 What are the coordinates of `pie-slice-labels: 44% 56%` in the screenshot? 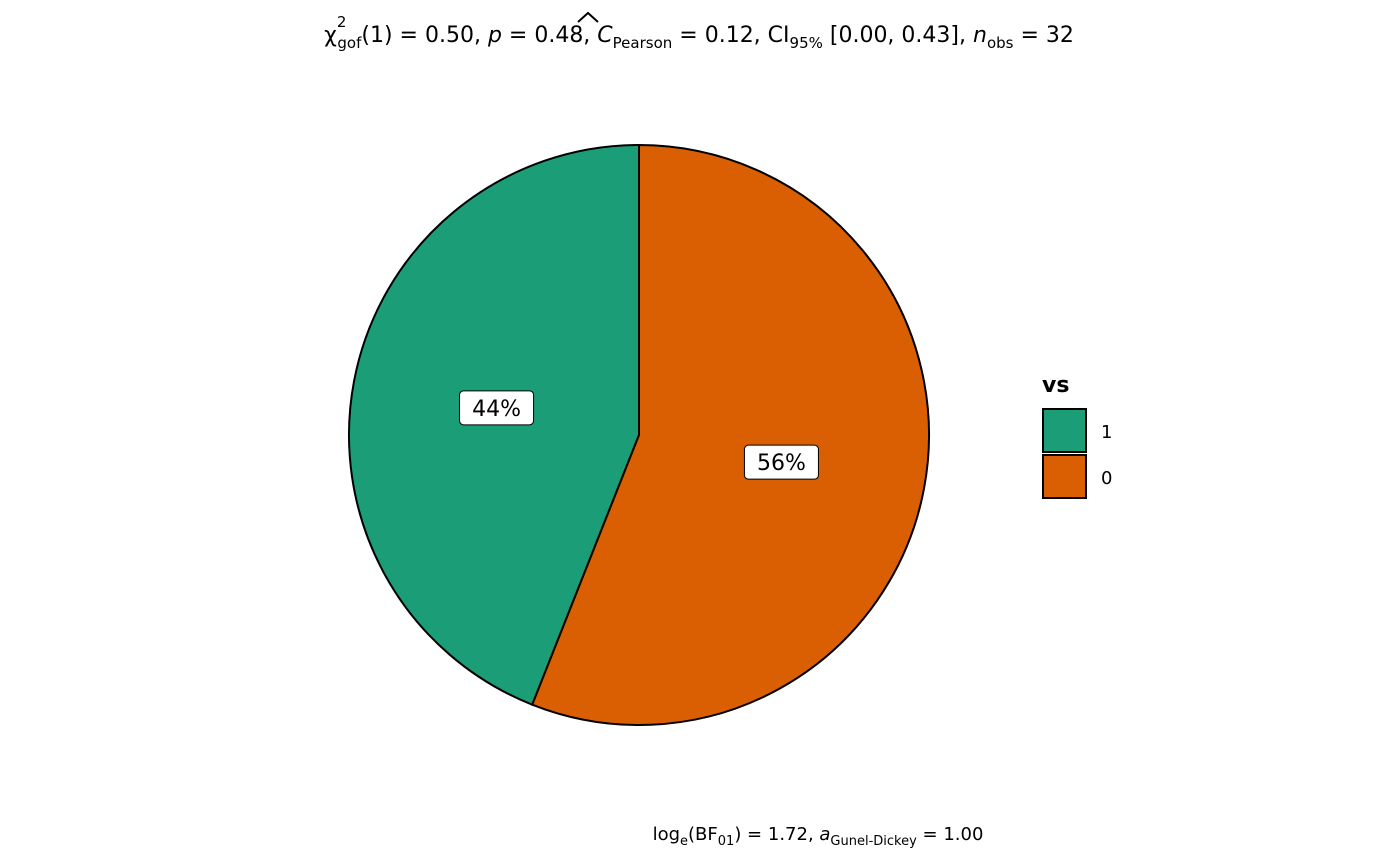 It's located at (639, 435).